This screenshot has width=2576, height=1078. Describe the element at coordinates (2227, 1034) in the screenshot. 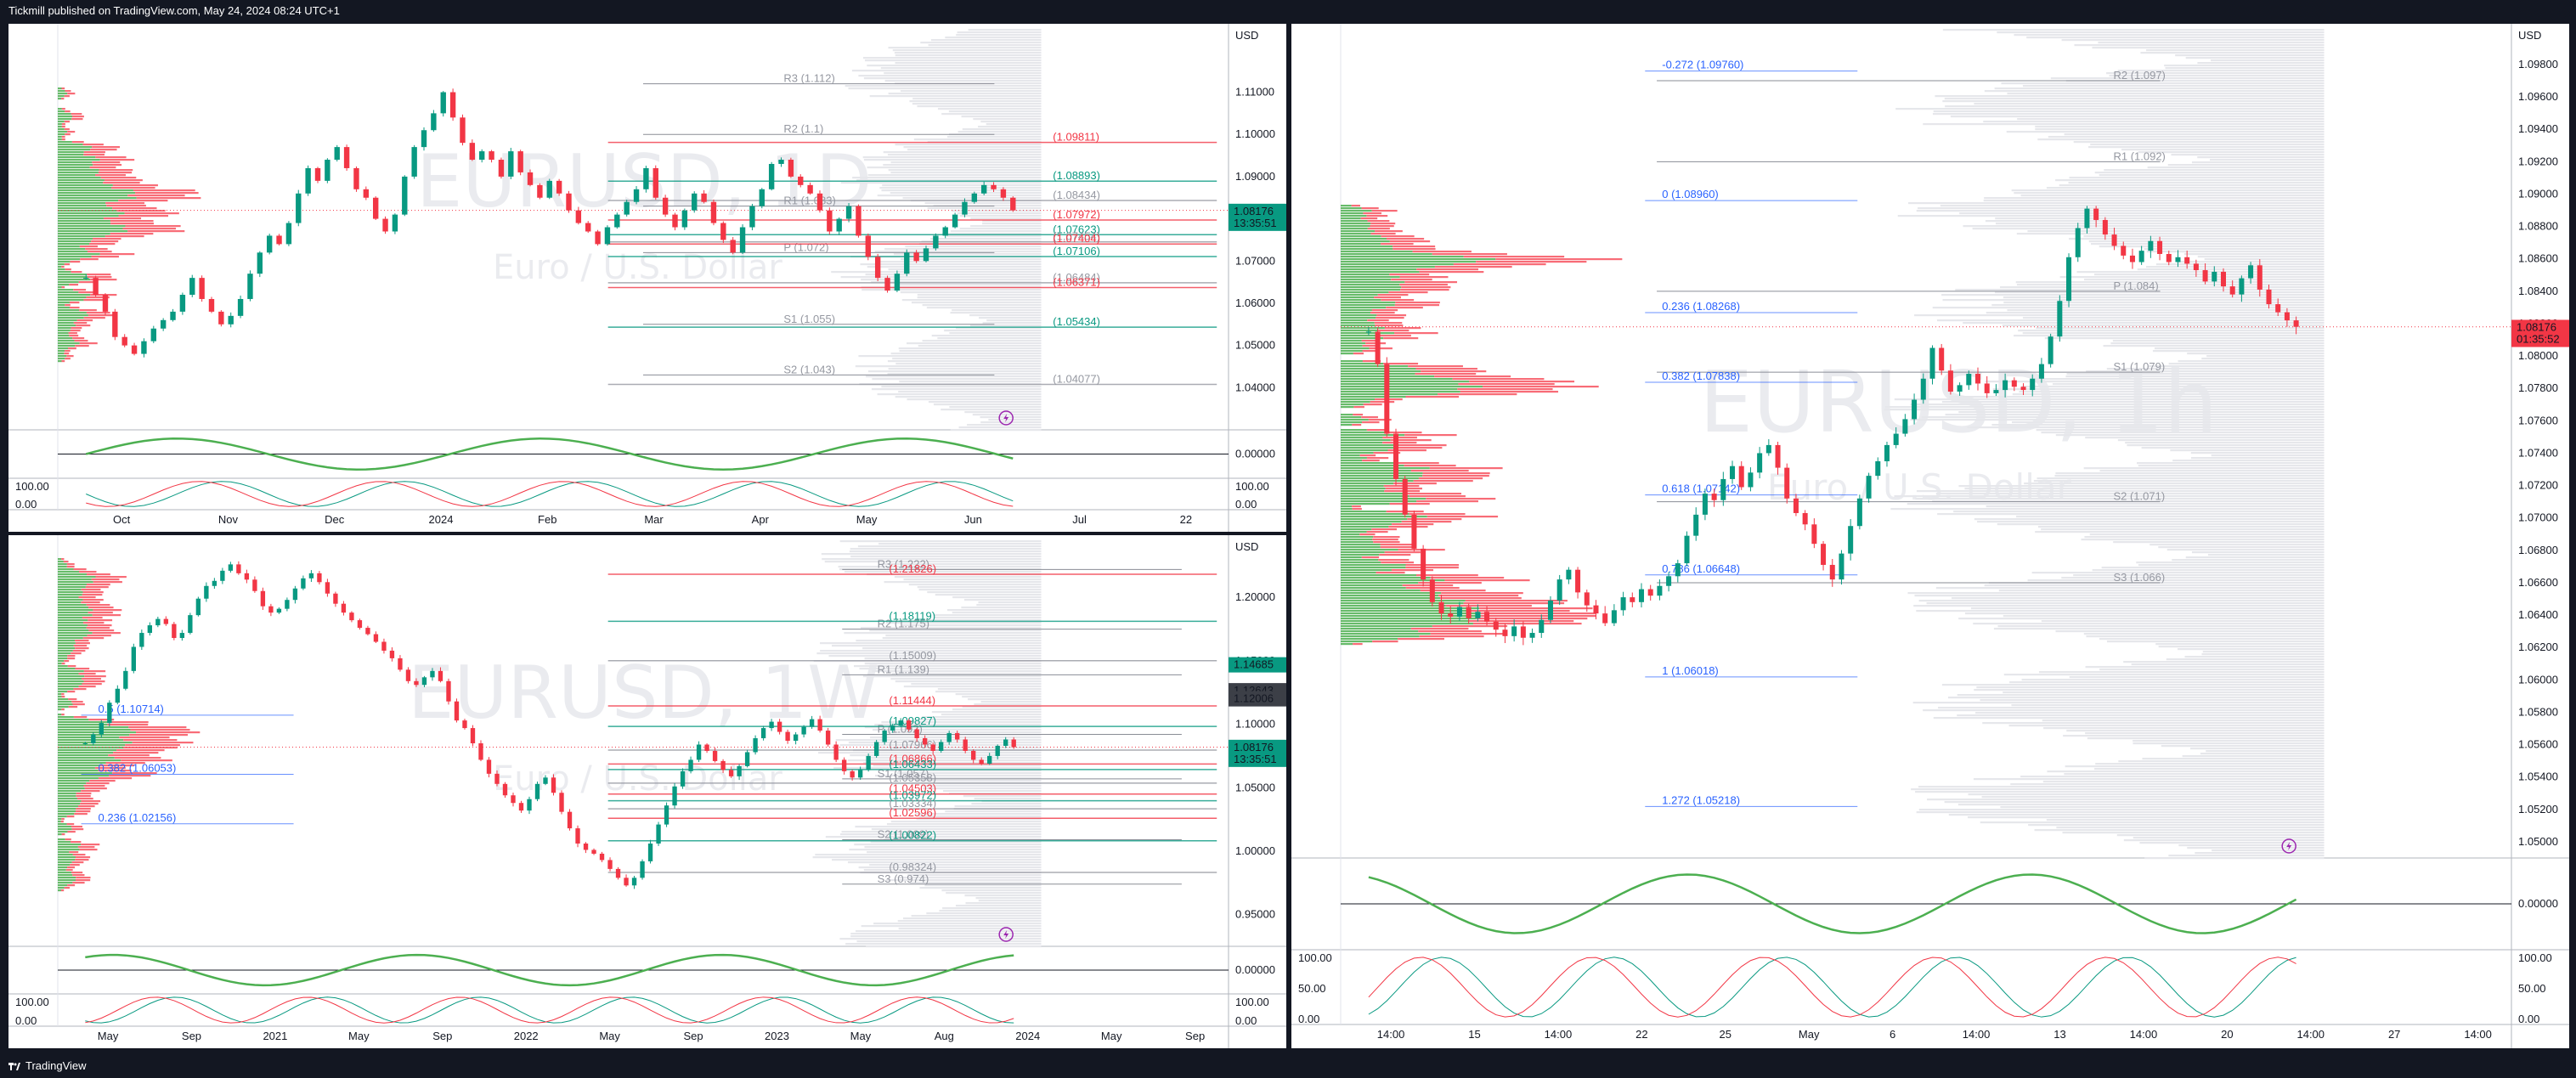

I see `time-tick-label: 20` at that location.